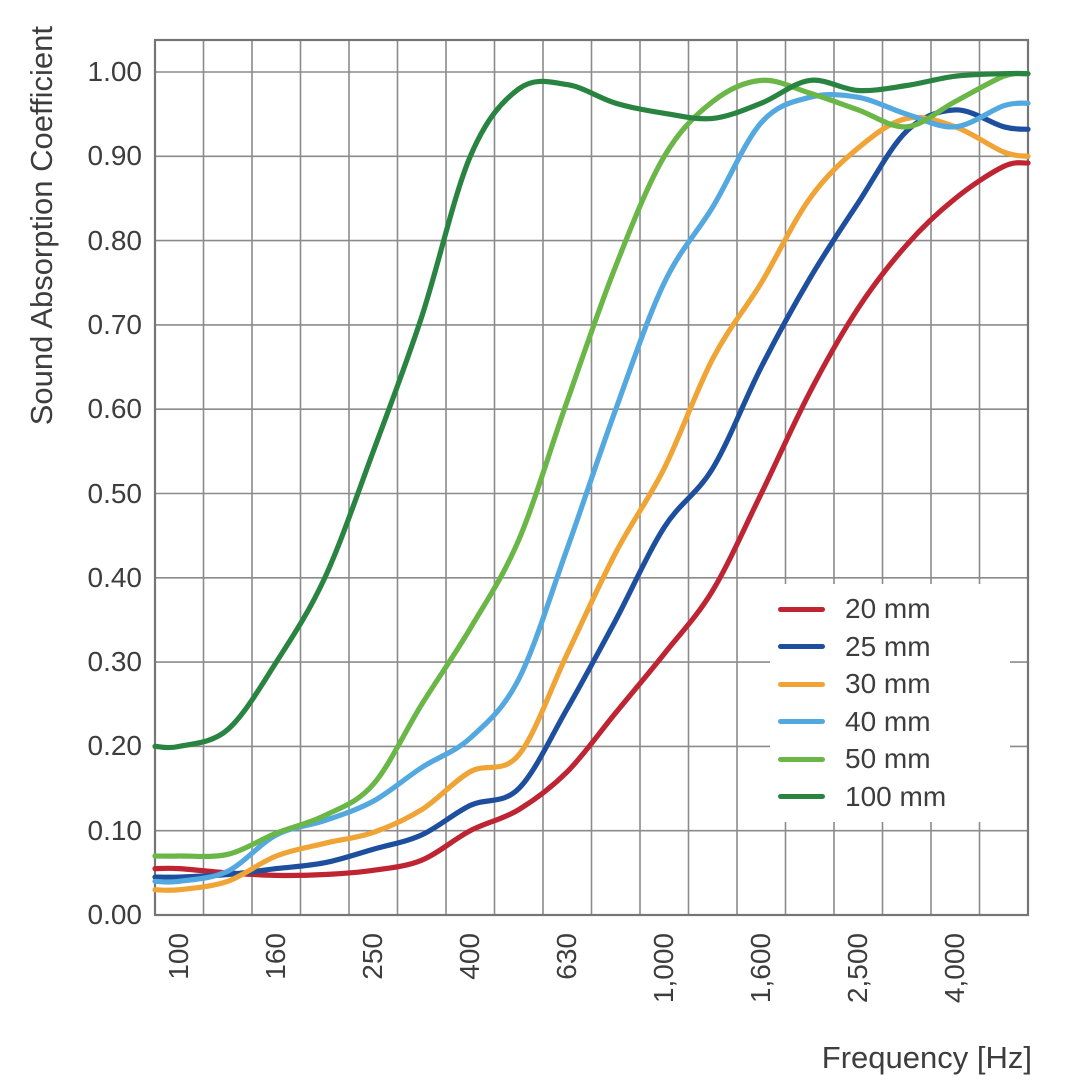  What do you see at coordinates (115, 156) in the screenshot?
I see `y-tick-label: 0.90` at bounding box center [115, 156].